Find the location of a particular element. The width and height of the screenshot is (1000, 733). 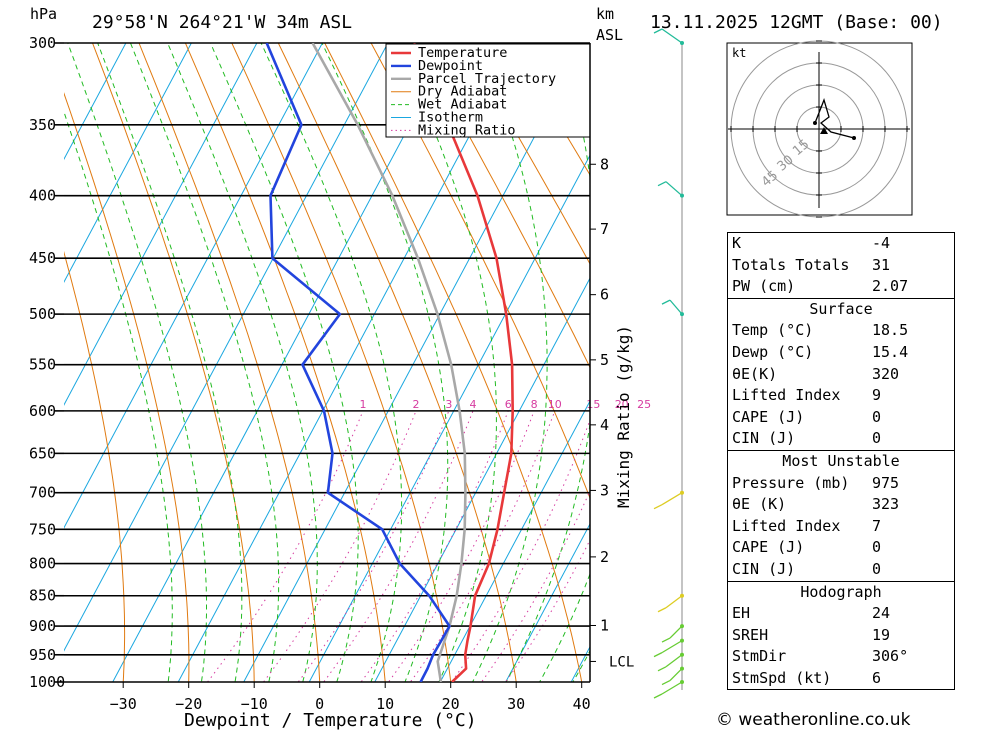

index-row: Pressure (mb) 975 is located at coordinates (841, 484).